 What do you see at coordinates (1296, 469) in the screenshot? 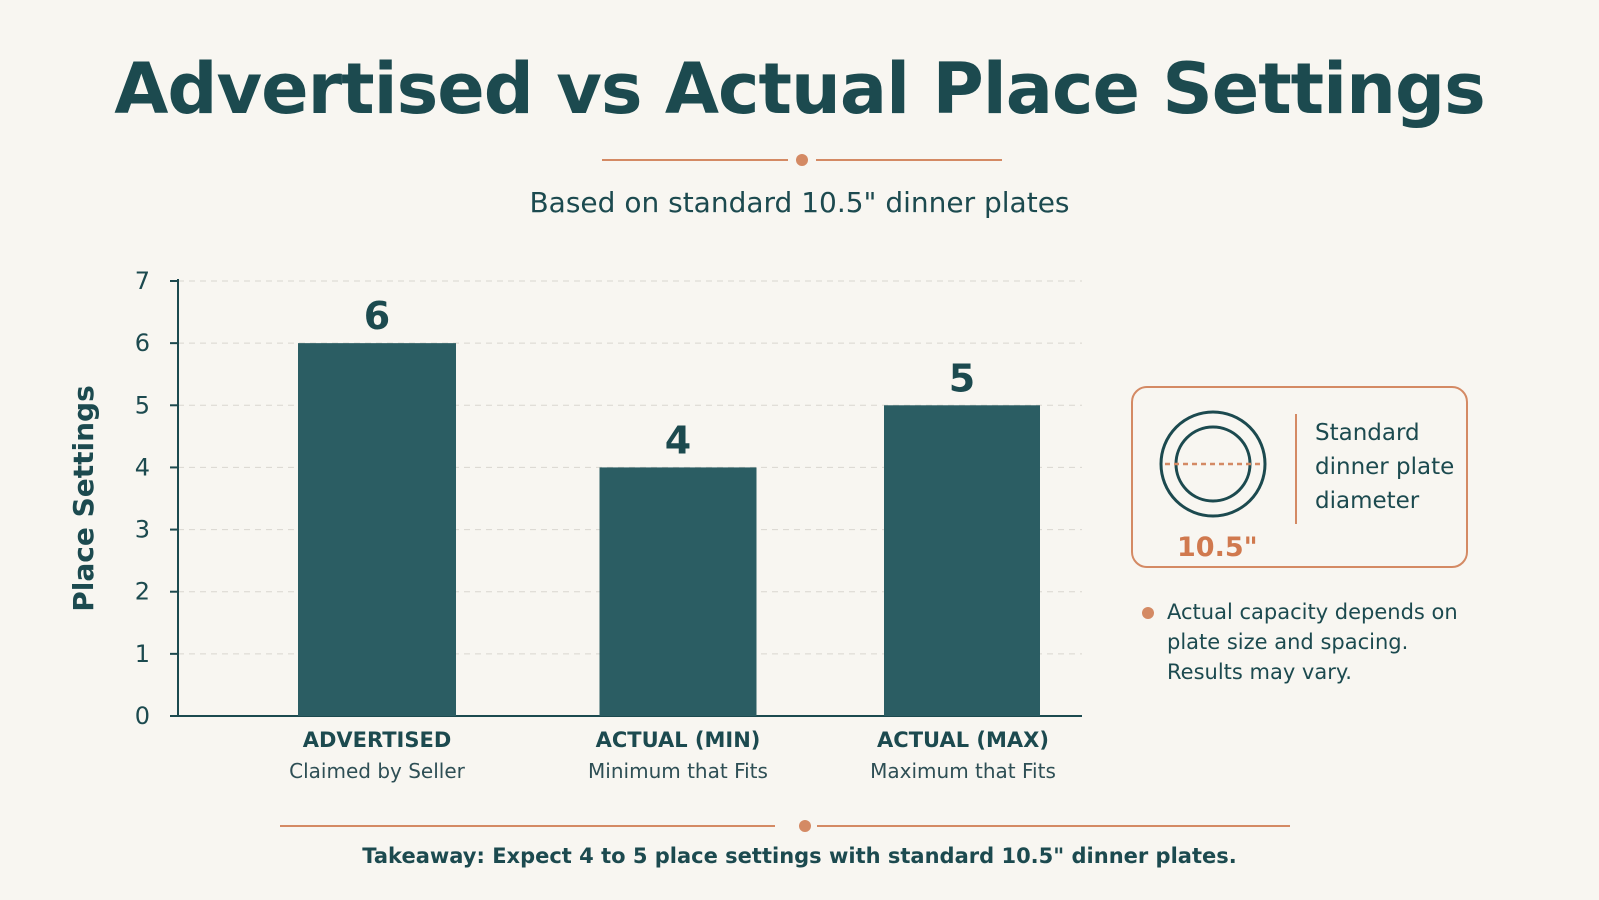
I see `legend-divider` at bounding box center [1296, 469].